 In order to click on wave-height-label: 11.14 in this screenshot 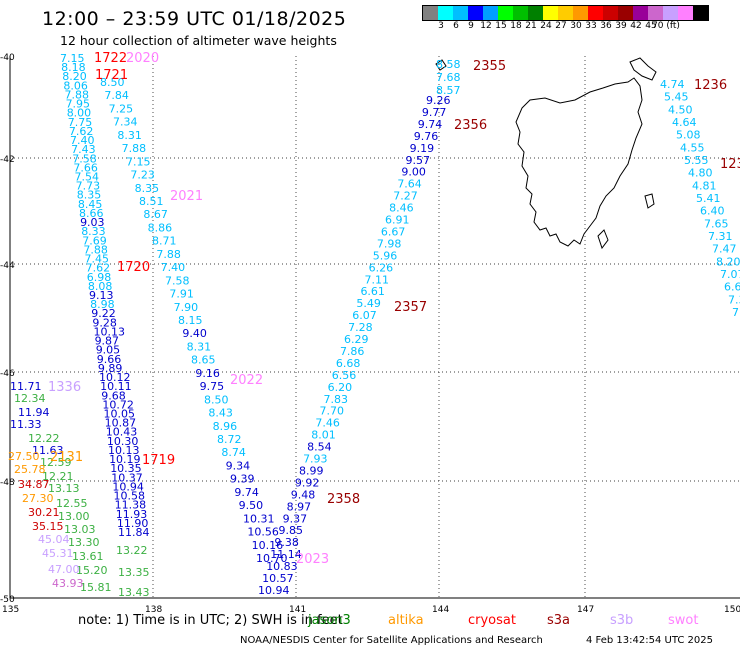, I will do `click(286, 554)`.